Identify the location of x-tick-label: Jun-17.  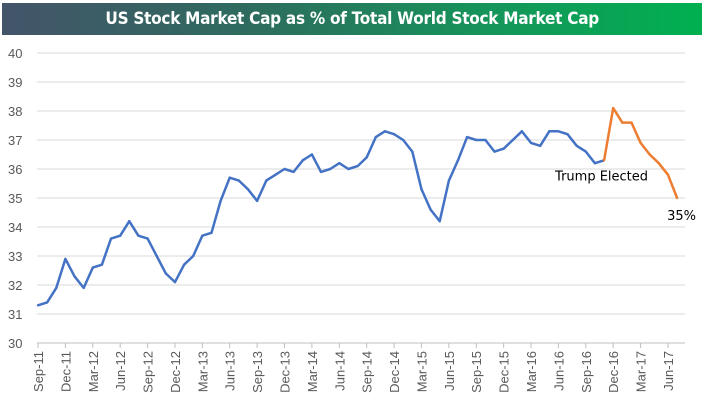
(668, 371).